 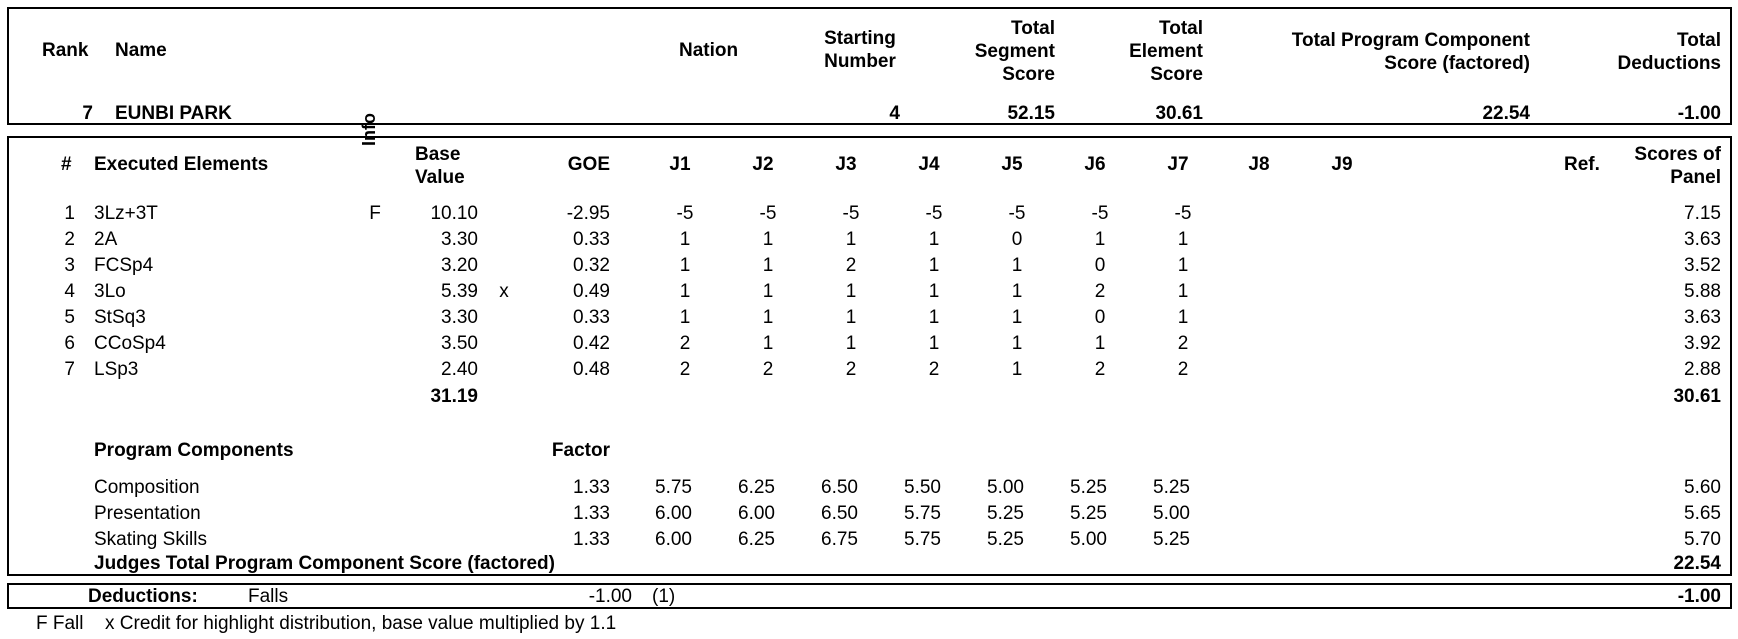 I want to click on deductions-label: Deductions:, so click(x=143, y=596).